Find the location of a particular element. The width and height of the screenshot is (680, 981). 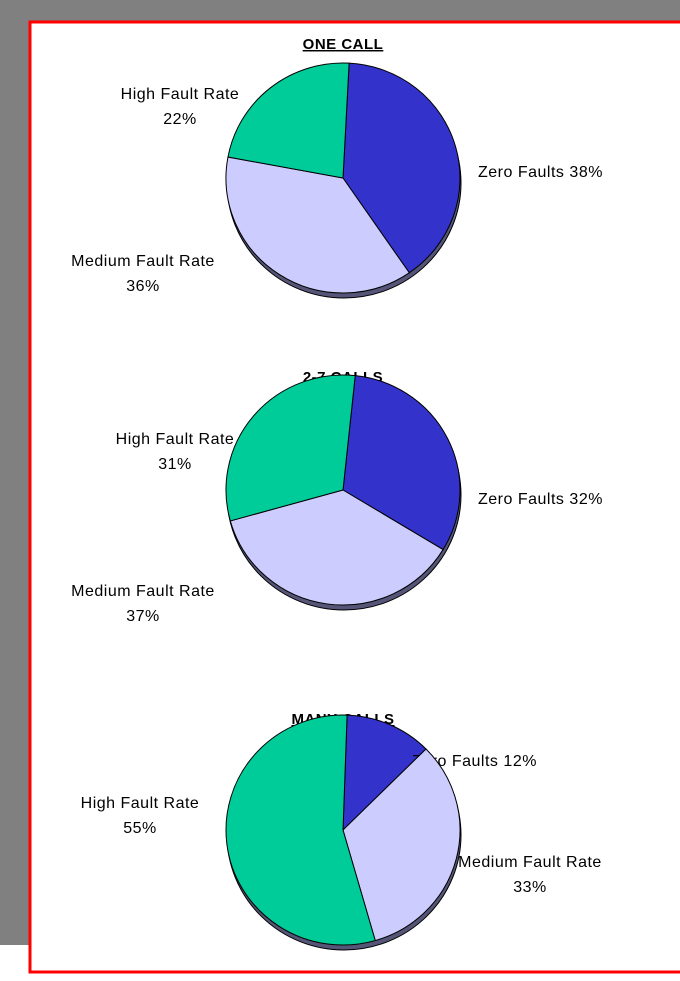

slice-value: 36% is located at coordinates (143, 286).